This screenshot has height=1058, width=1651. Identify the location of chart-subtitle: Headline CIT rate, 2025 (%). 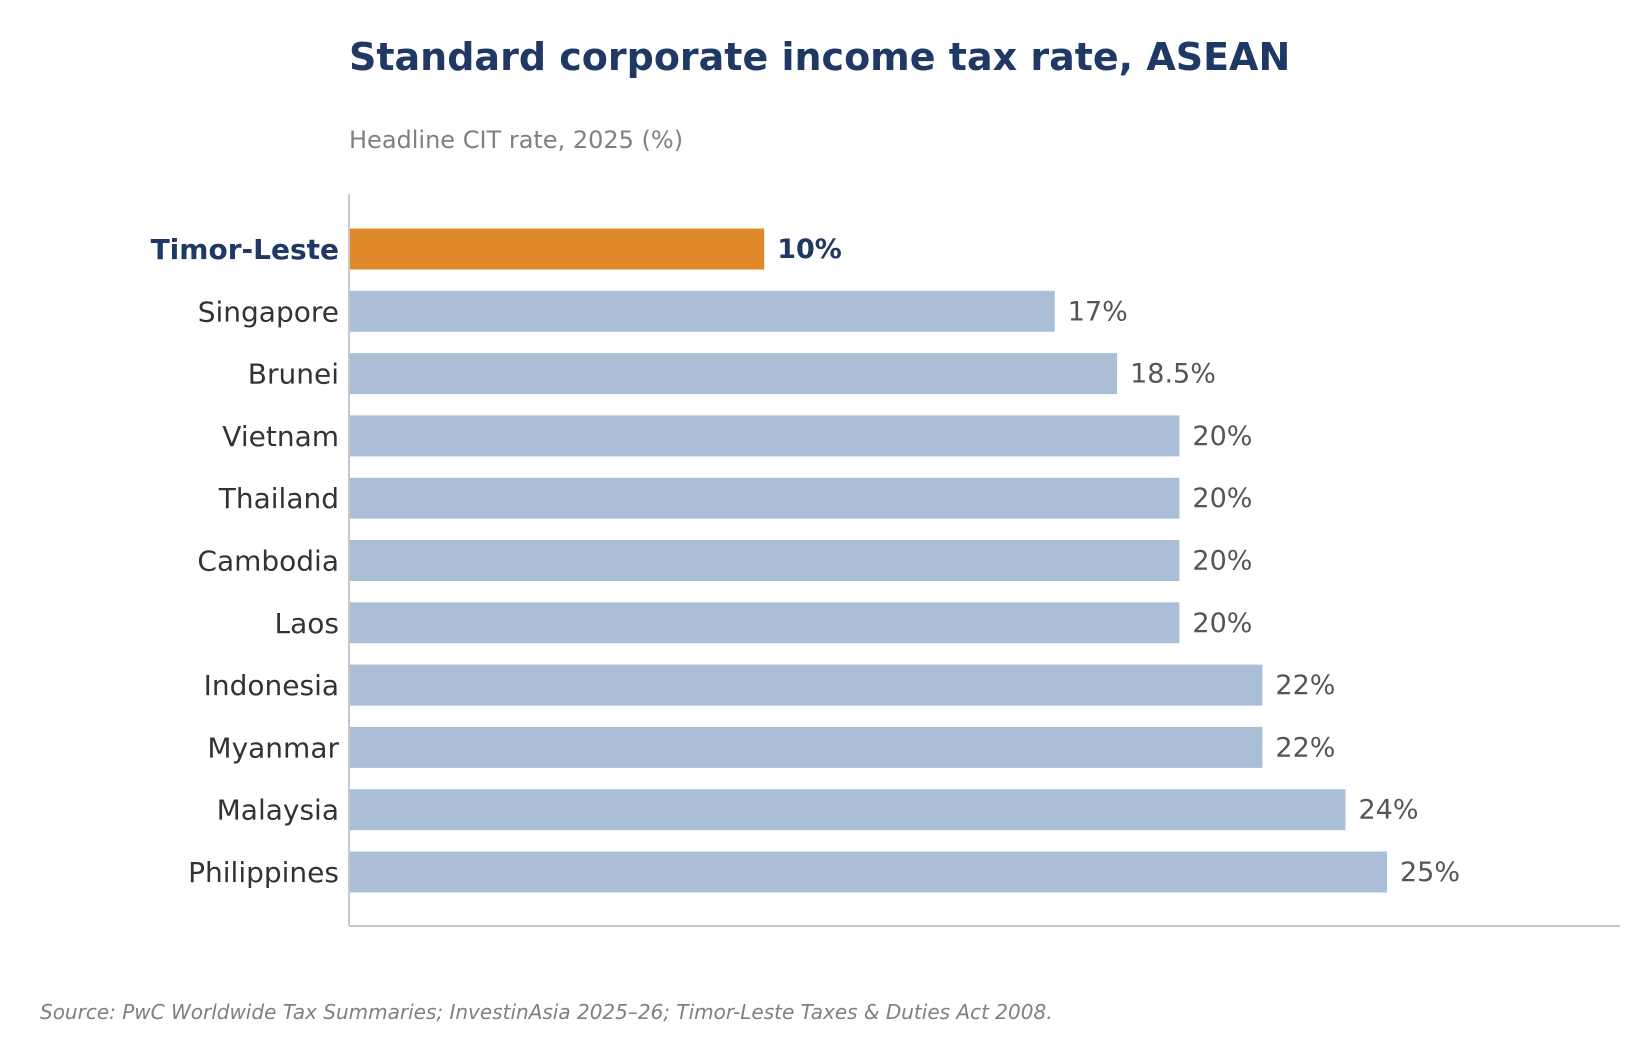
(516, 140).